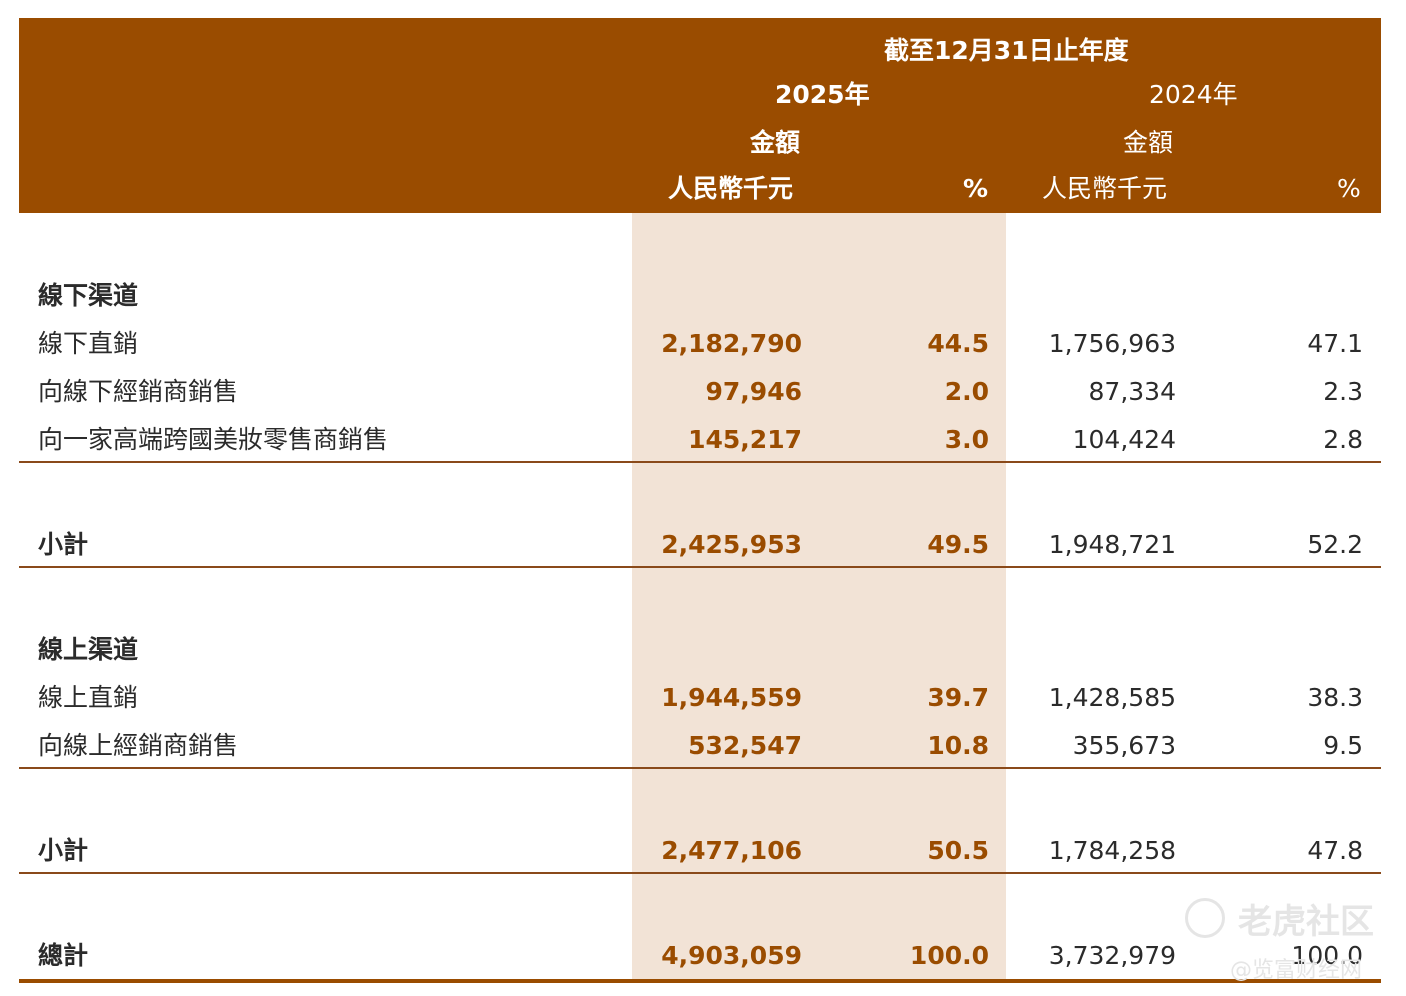  Describe the element at coordinates (731, 955) in the screenshot. I see `amount-2025: 4,903,059` at that location.